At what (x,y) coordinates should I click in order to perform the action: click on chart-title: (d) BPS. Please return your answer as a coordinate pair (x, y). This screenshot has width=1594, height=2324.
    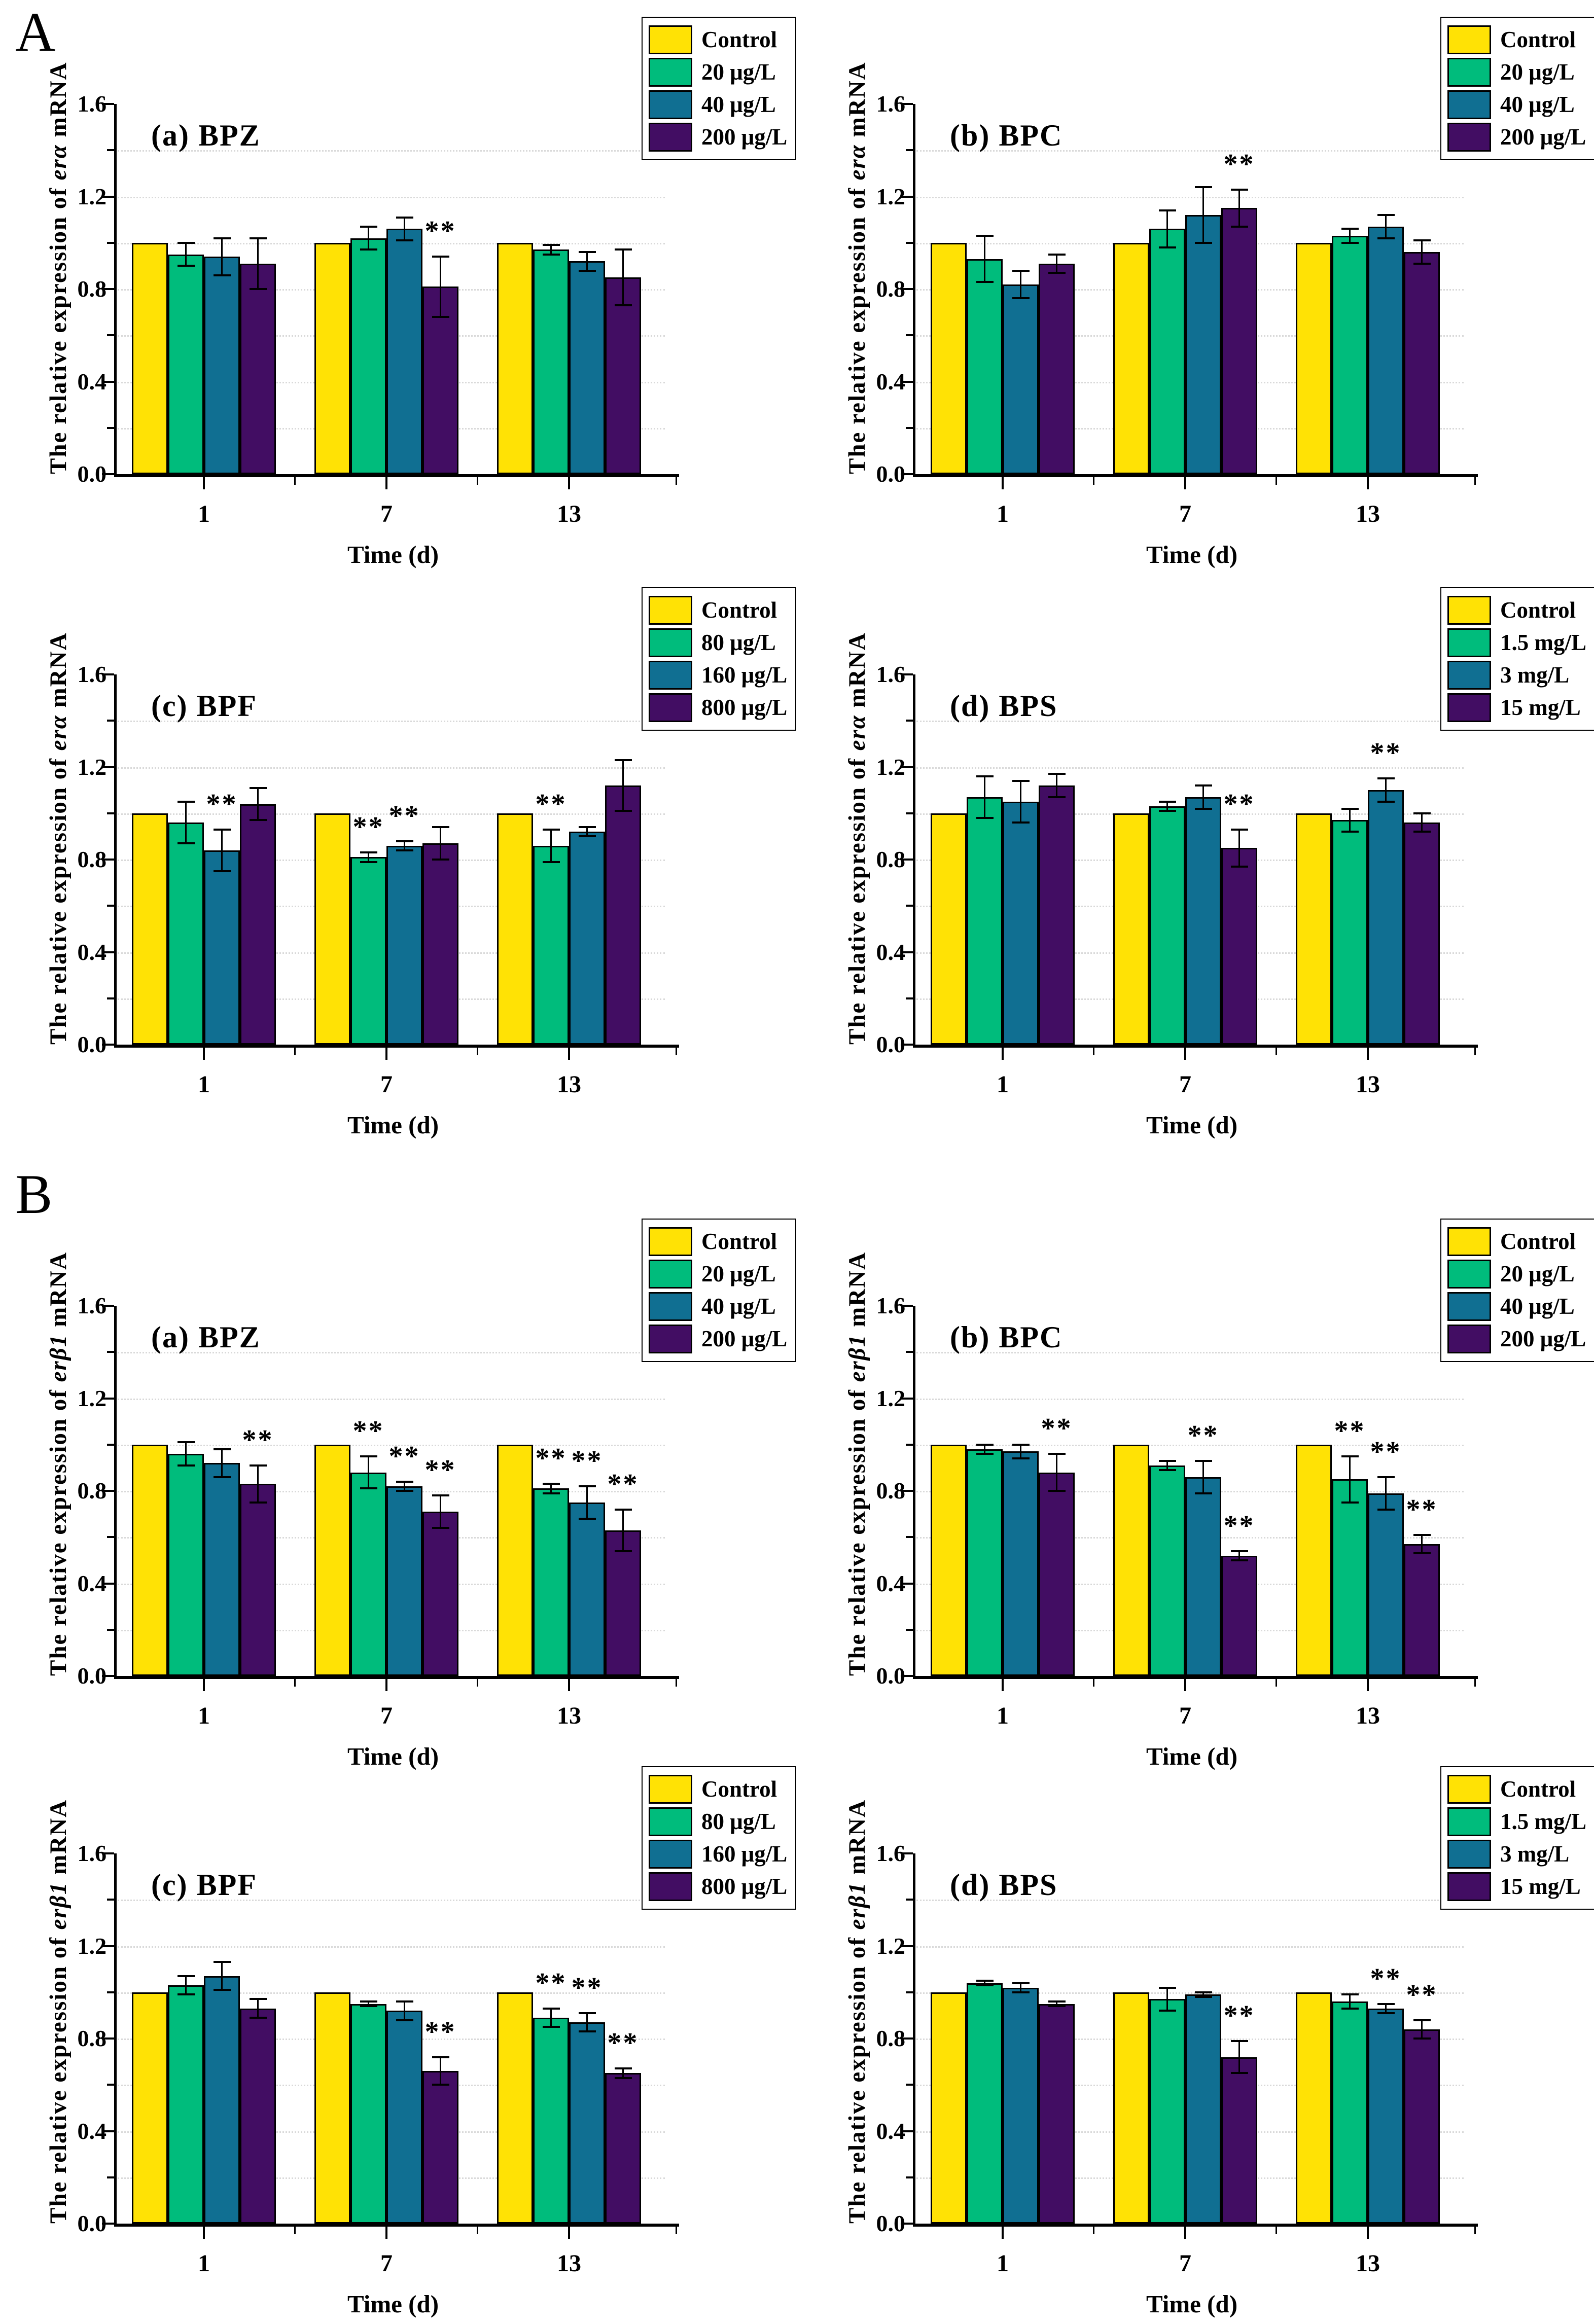
    Looking at the image, I should click on (1004, 1885).